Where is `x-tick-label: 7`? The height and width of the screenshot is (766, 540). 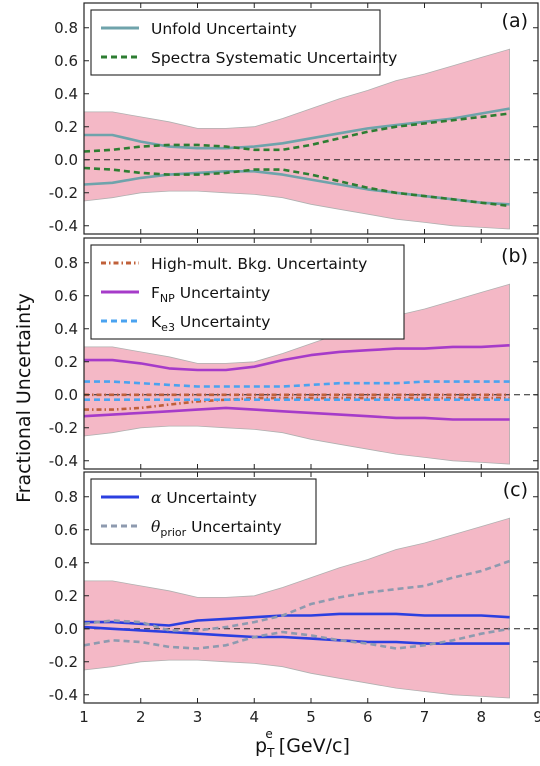
x-tick-label: 7 is located at coordinates (425, 717).